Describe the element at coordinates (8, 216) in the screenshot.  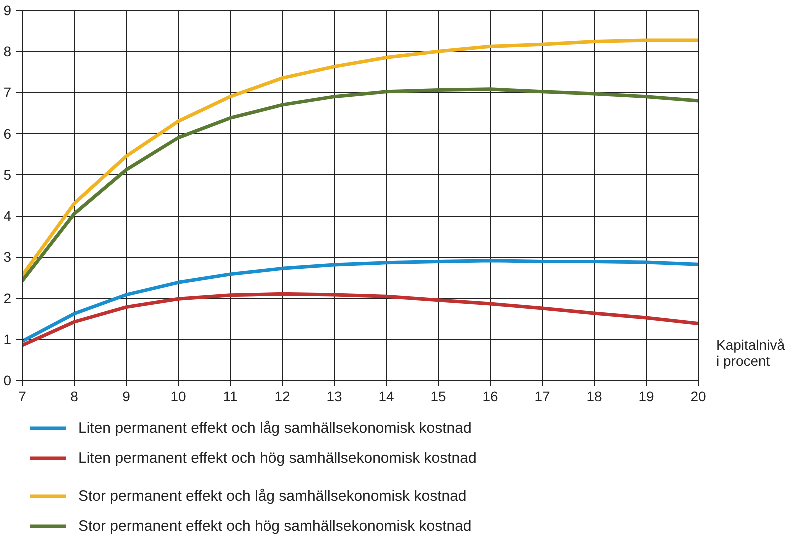
I see `y-tick-label: 4` at that location.